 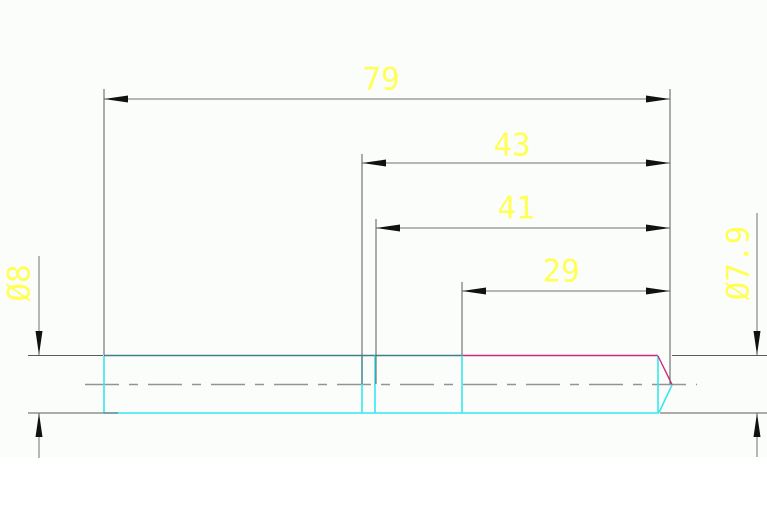 What do you see at coordinates (19, 283) in the screenshot?
I see `dimension-label-diameter-8: Ø8` at bounding box center [19, 283].